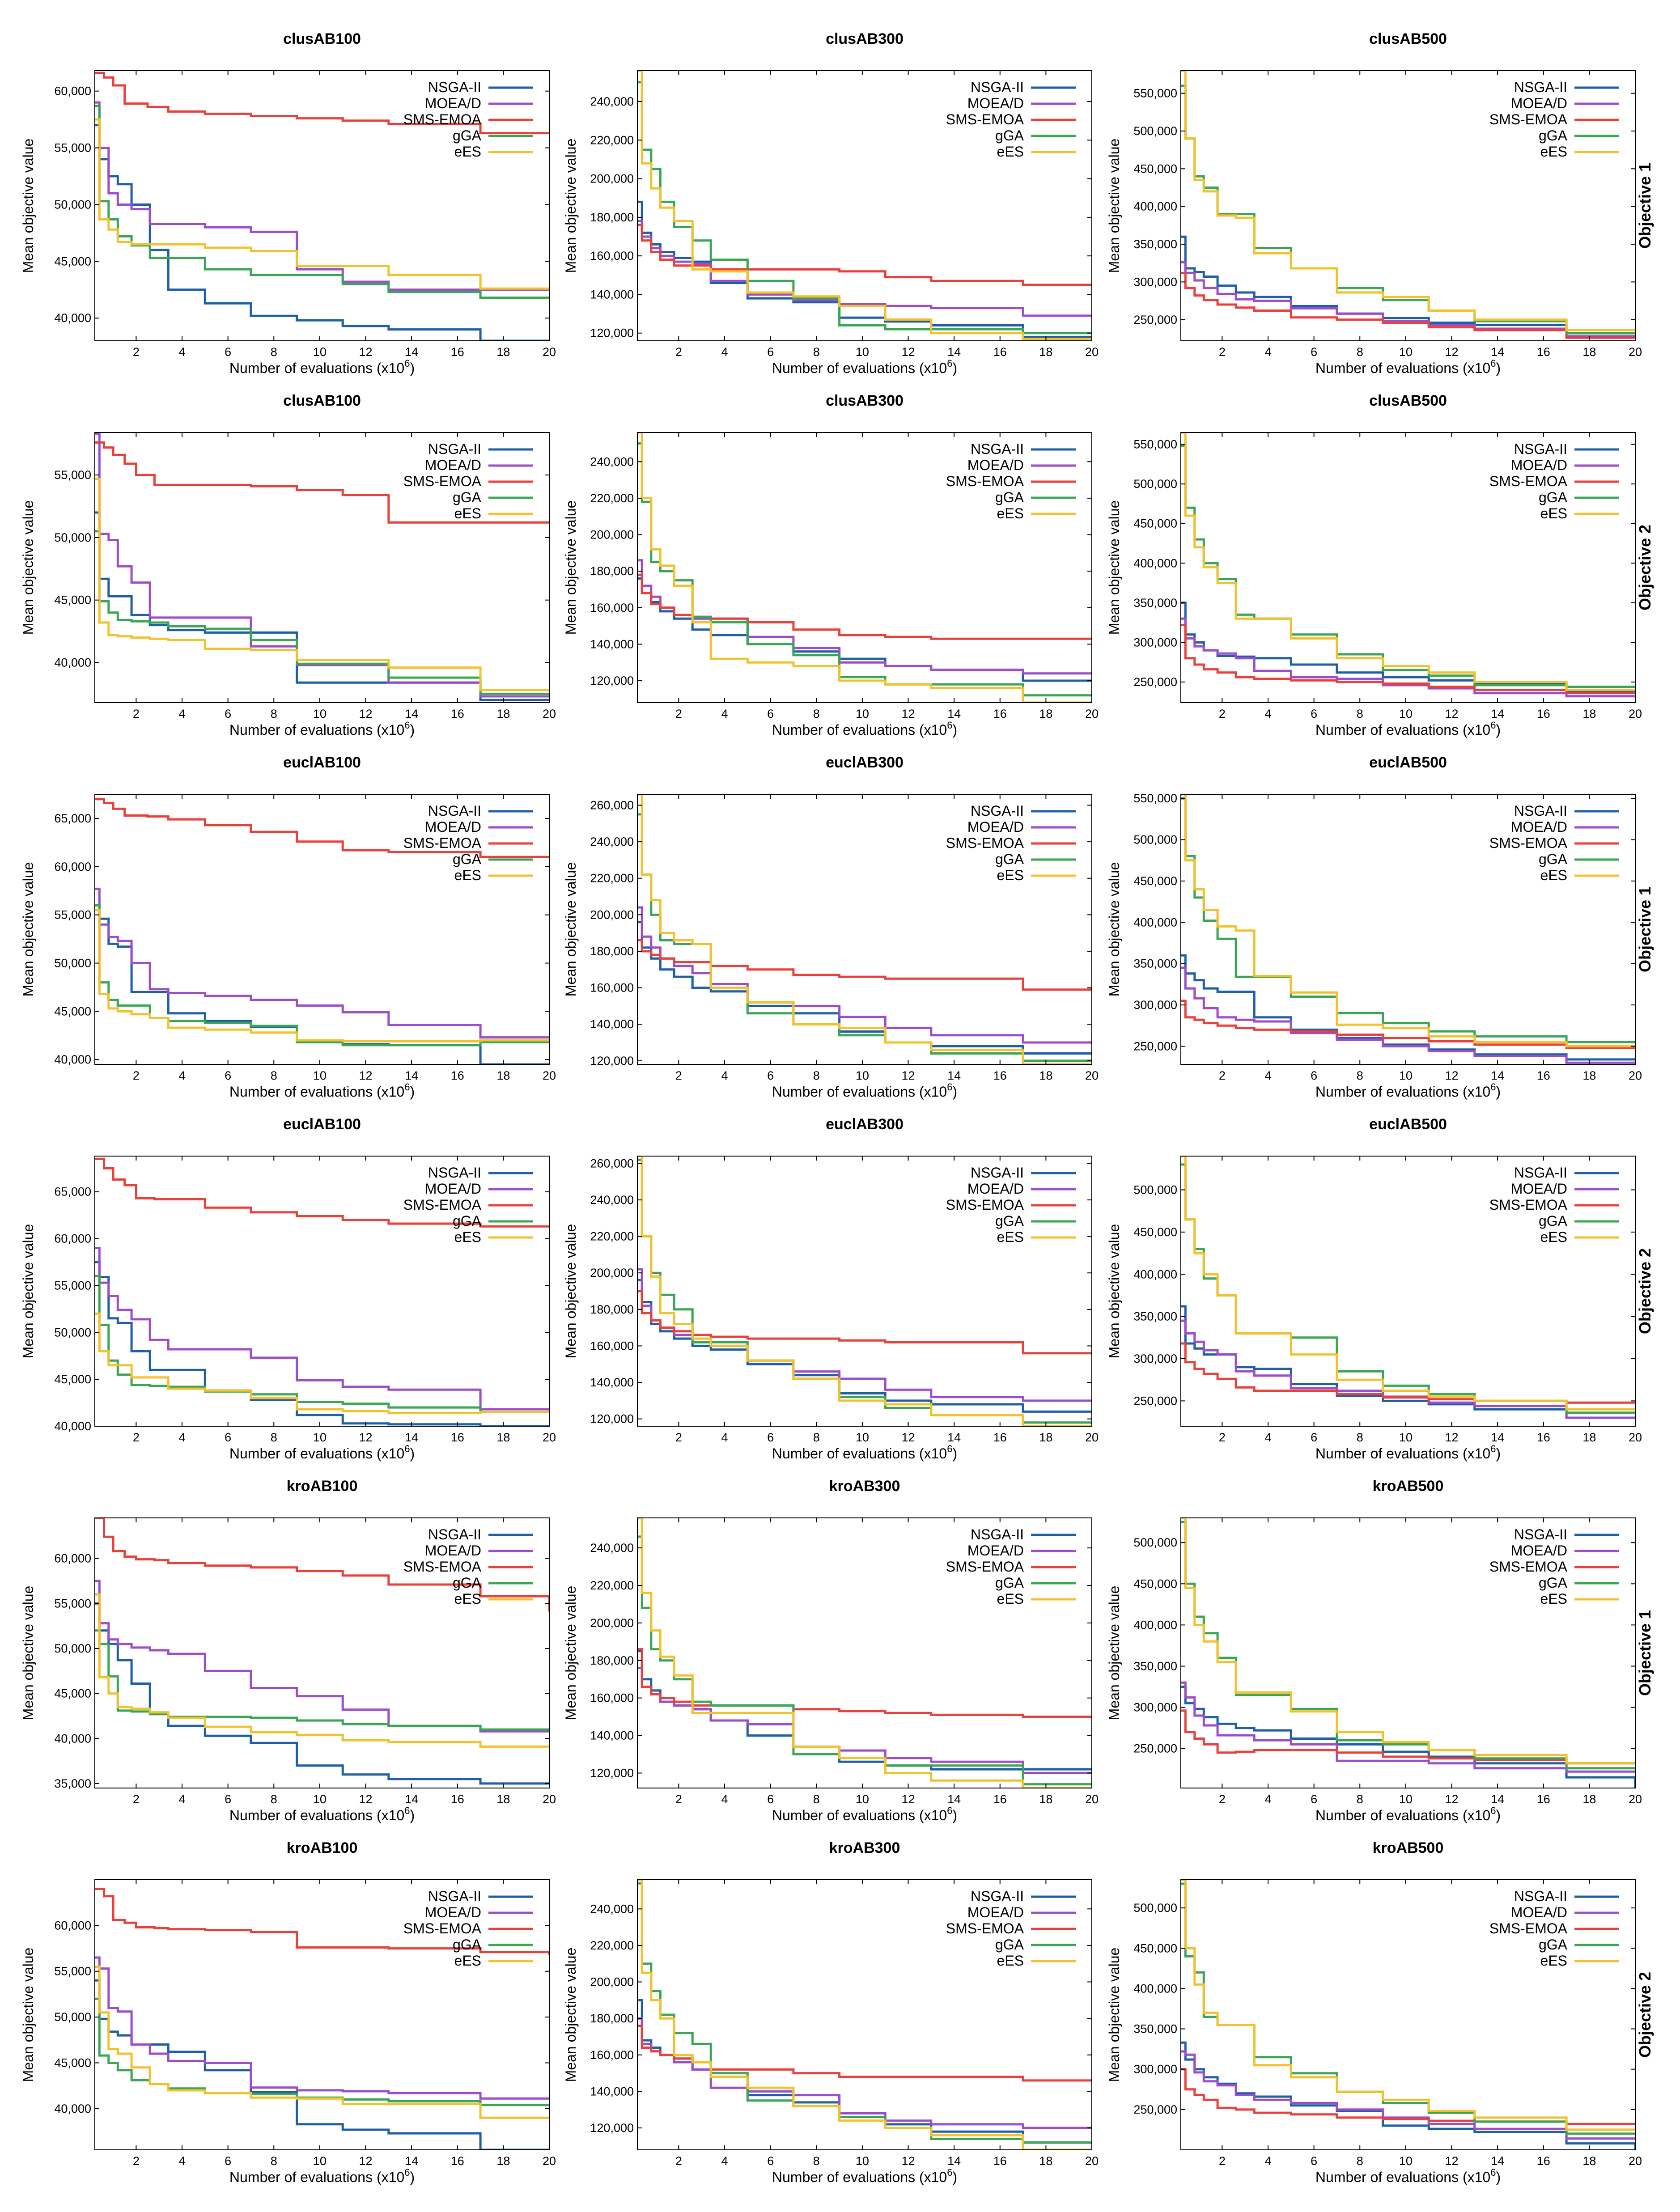 Image resolution: width=1680 pixels, height=2212 pixels. What do you see at coordinates (1092, 1437) in the screenshot?
I see `x-tick-label: 20` at bounding box center [1092, 1437].